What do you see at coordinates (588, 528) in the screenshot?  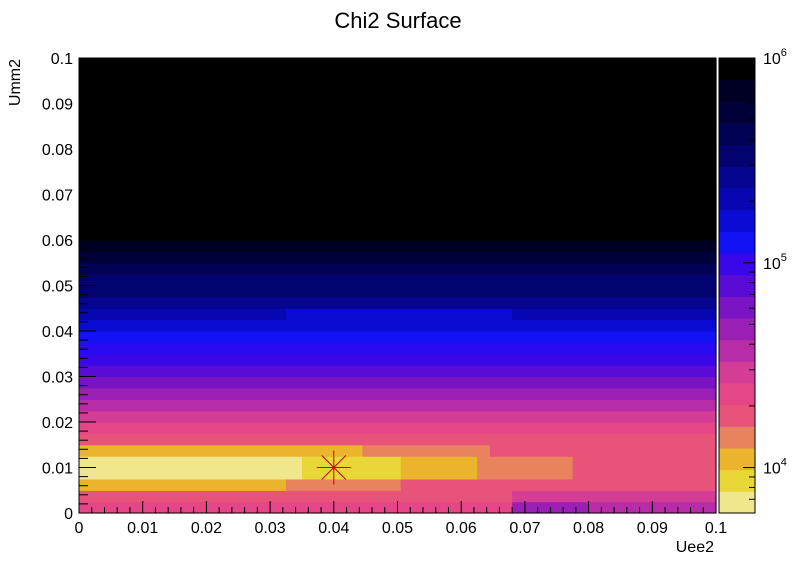 I see `x-tick-label: 0.08` at bounding box center [588, 528].